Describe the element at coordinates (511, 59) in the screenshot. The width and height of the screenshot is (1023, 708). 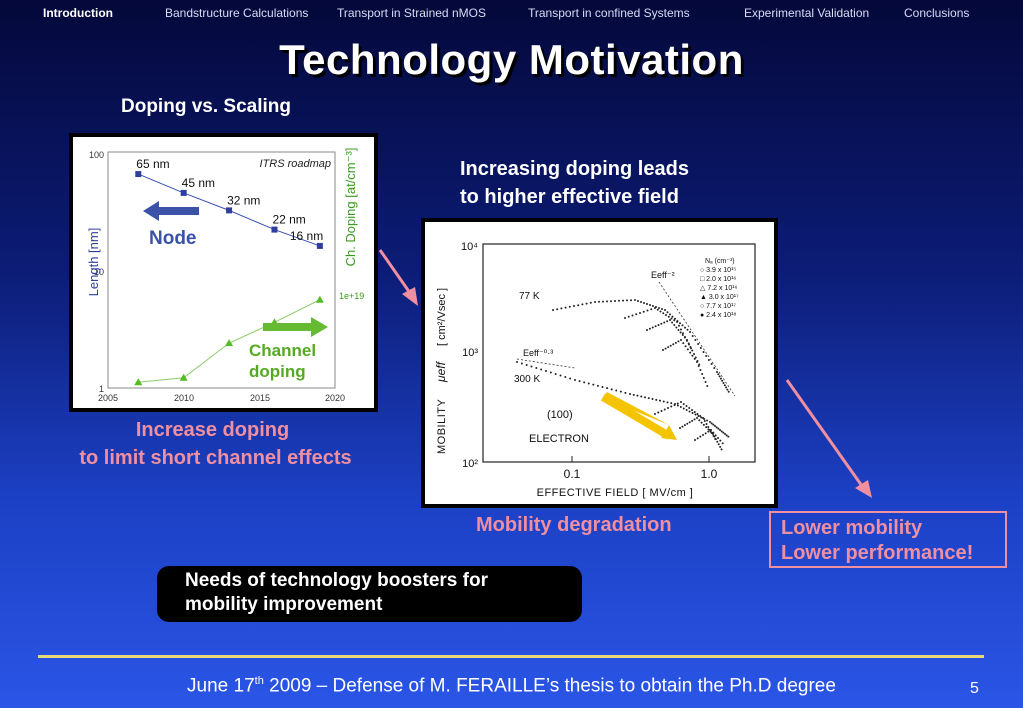
I see `slide-title: Technology Motivation` at that location.